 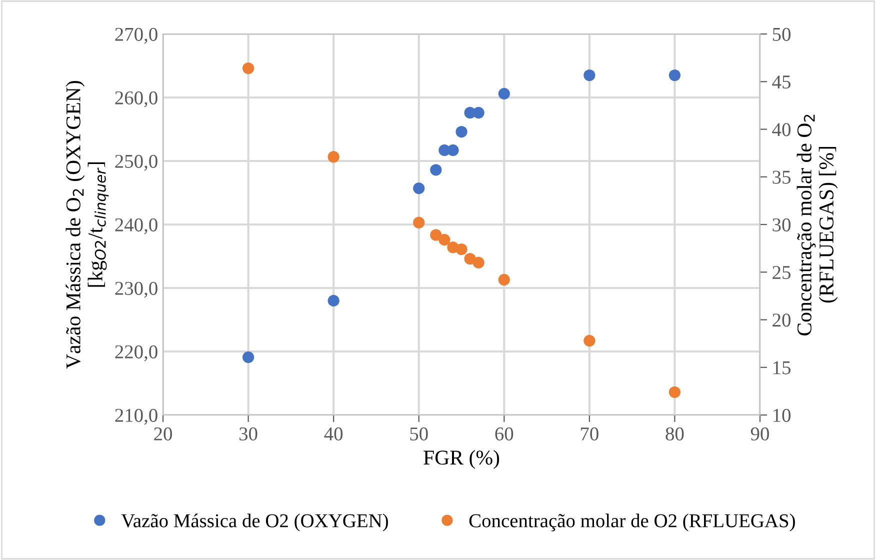 What do you see at coordinates (136, 162) in the screenshot?
I see `y-tick-label: 250,0` at bounding box center [136, 162].